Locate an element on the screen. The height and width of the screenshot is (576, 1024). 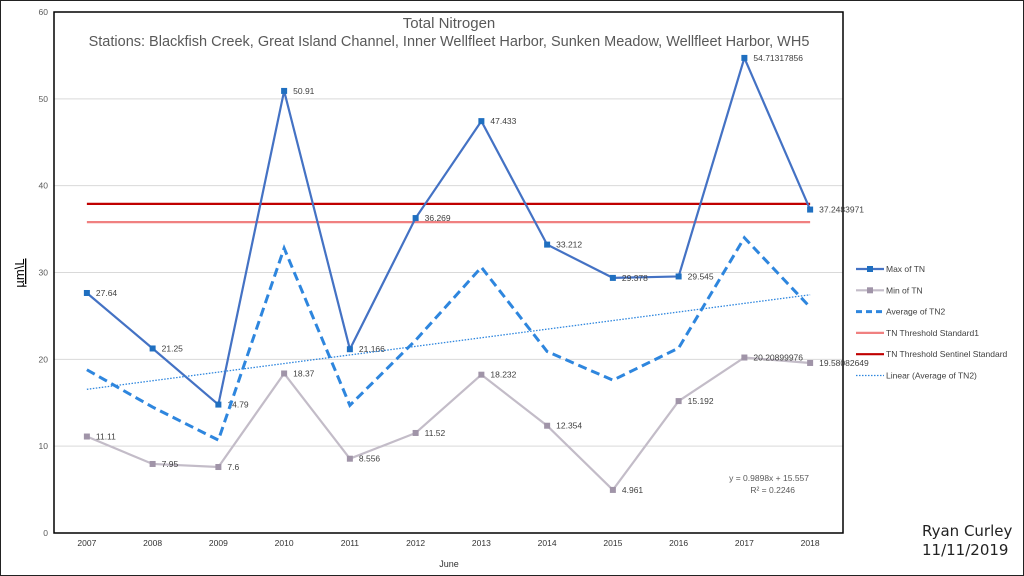
x-tick-label: 2013 is located at coordinates (481, 543).